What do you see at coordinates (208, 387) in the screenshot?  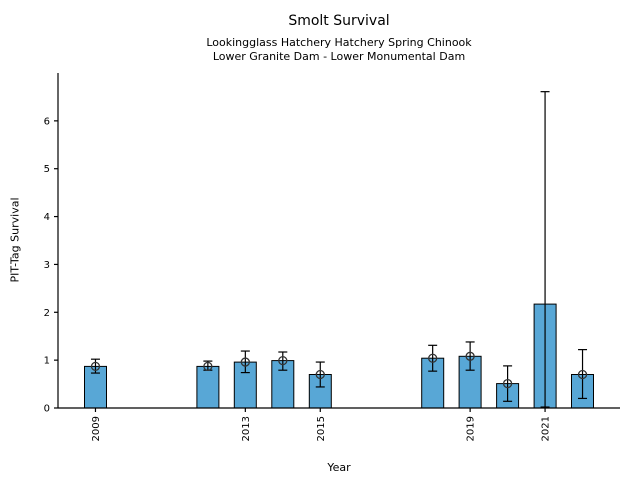 I see `bar-2012` at bounding box center [208, 387].